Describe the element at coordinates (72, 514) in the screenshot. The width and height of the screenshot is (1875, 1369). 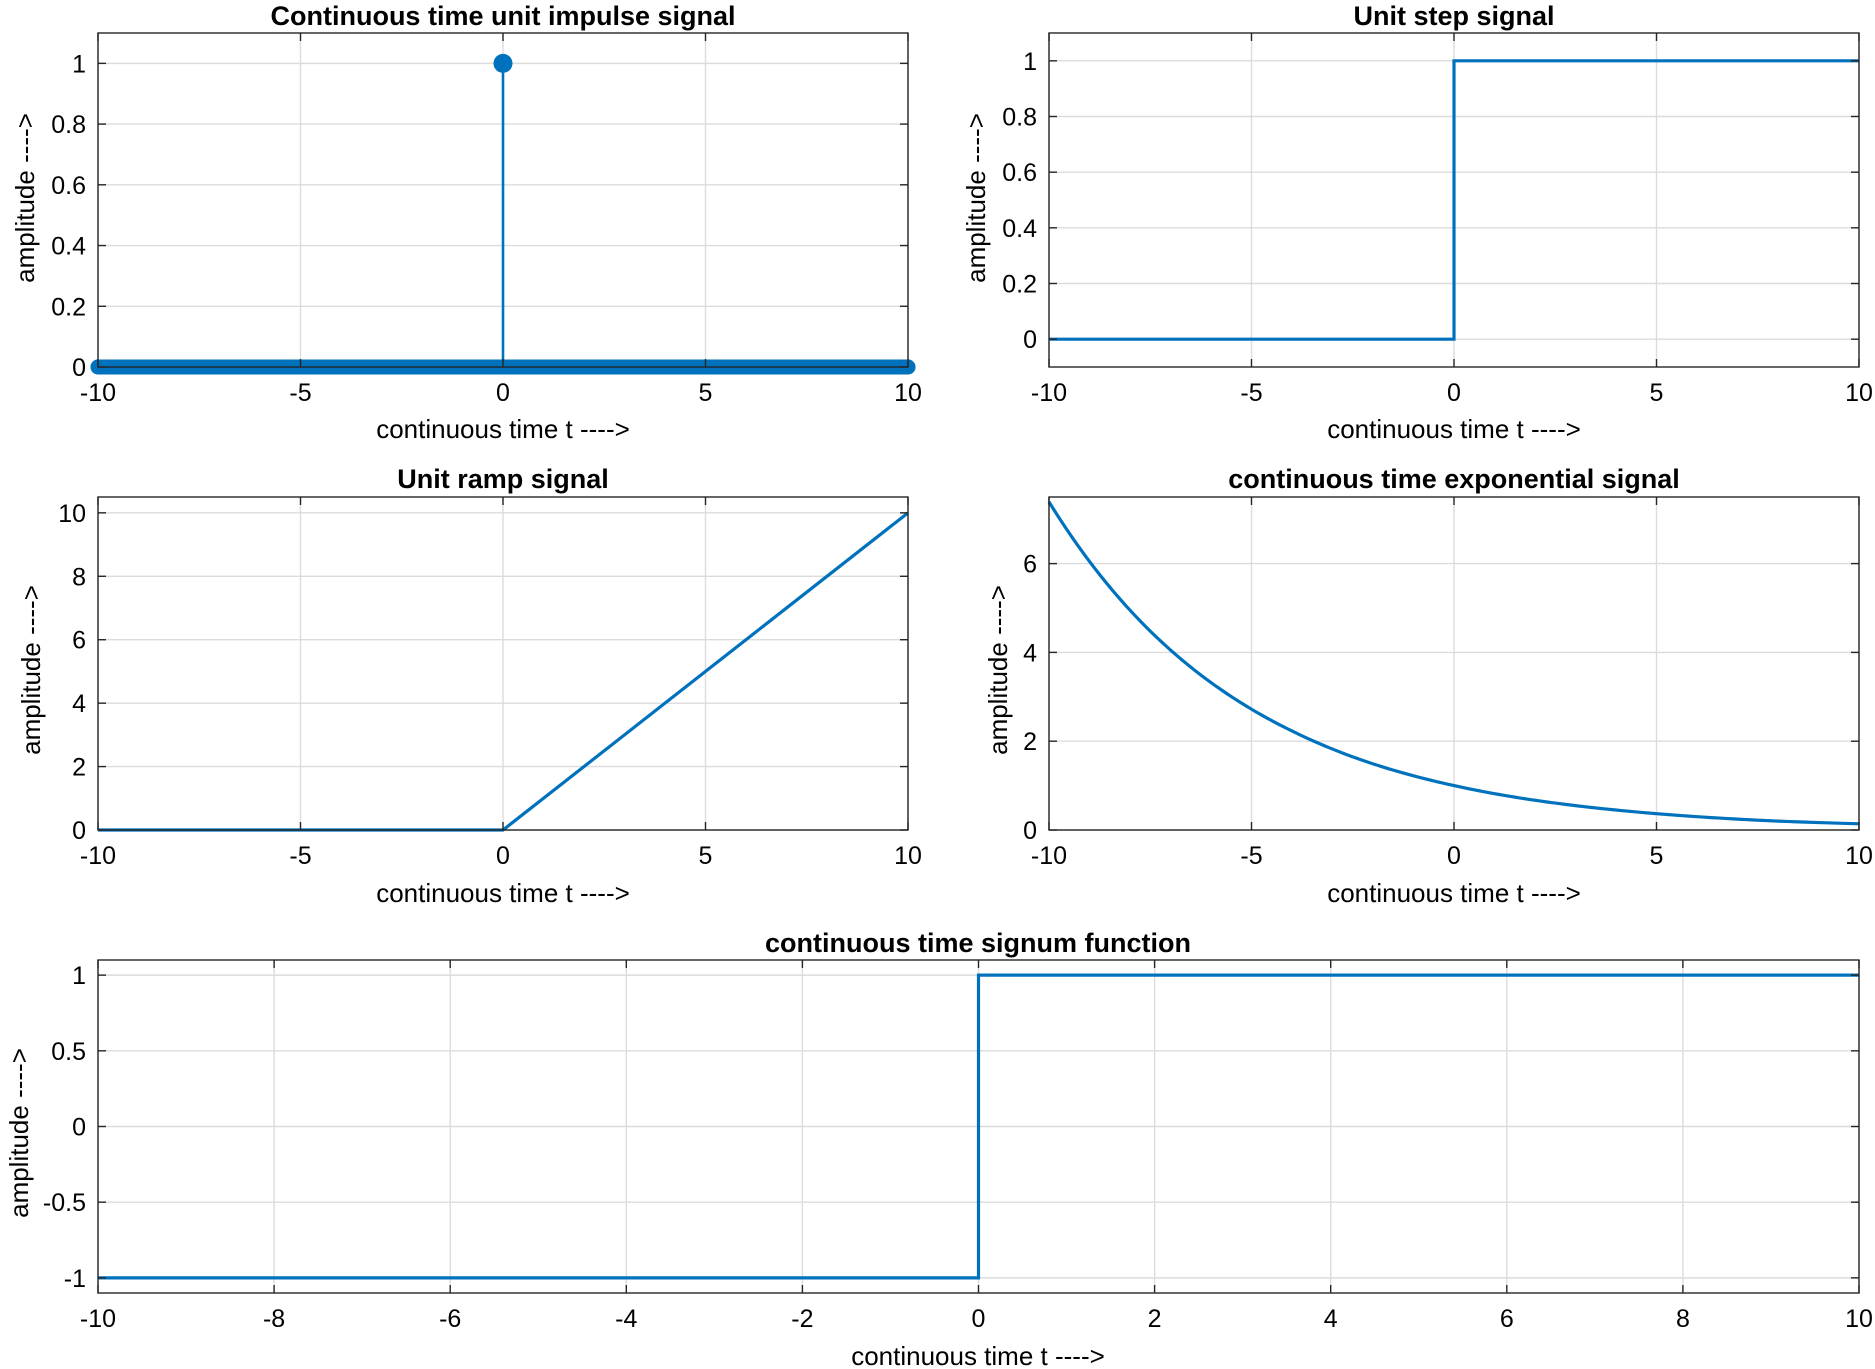
I see `y-tick-label: 10` at that location.